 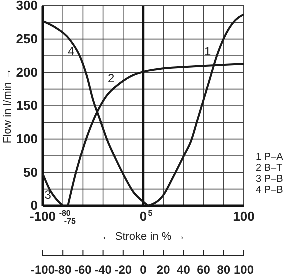 What do you see at coordinates (270, 190) in the screenshot?
I see `text: 4 P–B` at bounding box center [270, 190].